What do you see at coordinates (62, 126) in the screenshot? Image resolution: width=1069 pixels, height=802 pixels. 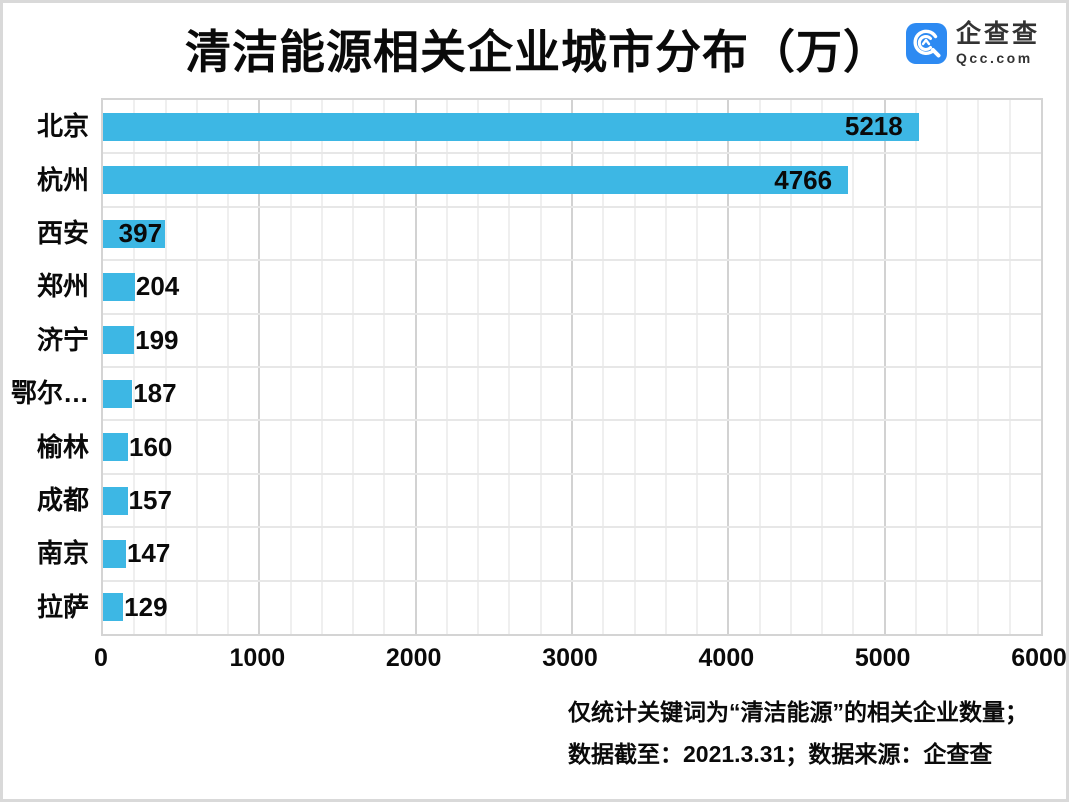 I see `category-label: 北京` at bounding box center [62, 126].